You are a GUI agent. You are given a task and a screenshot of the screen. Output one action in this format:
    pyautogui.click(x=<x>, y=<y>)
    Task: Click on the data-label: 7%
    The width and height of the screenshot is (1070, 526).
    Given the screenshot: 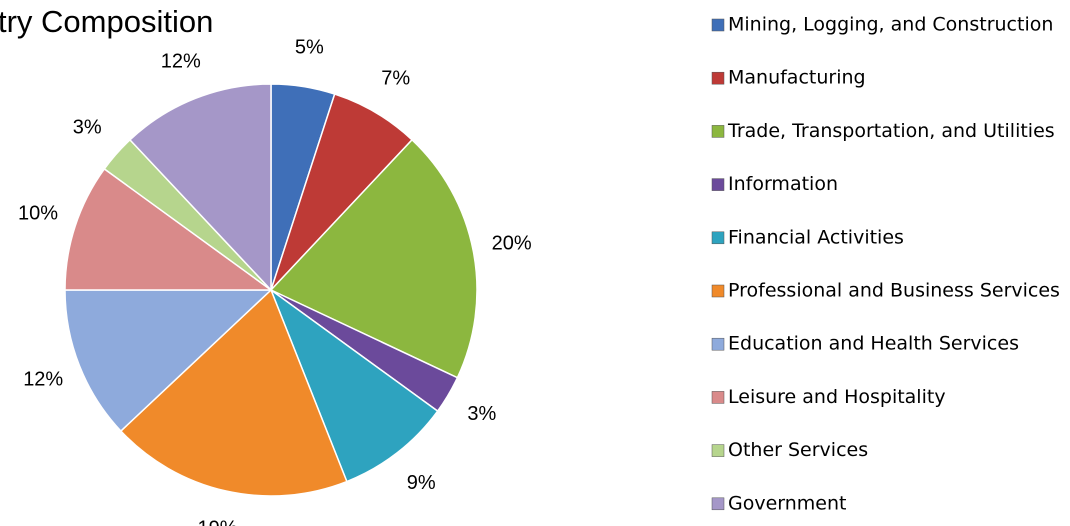 What is the action you would take?
    pyautogui.click(x=395, y=78)
    